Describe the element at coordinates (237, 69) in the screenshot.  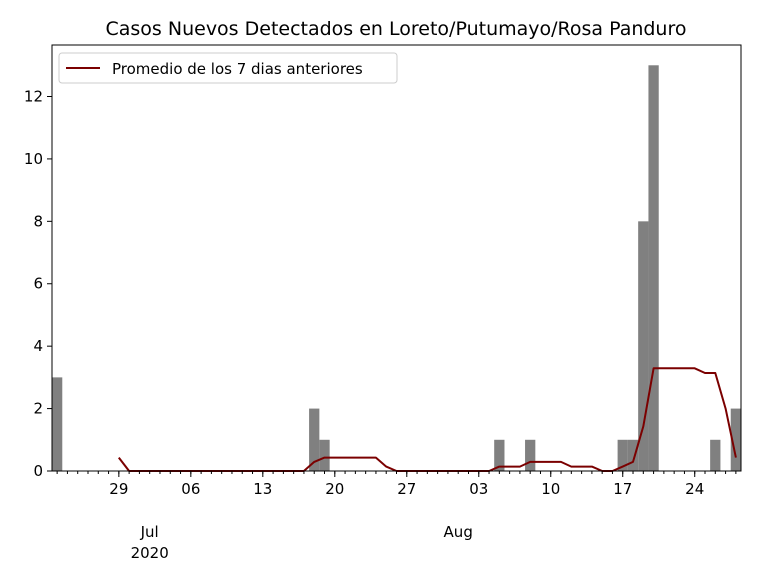
I see `legend-label: Promedio de los 7 dias anteriores` at that location.